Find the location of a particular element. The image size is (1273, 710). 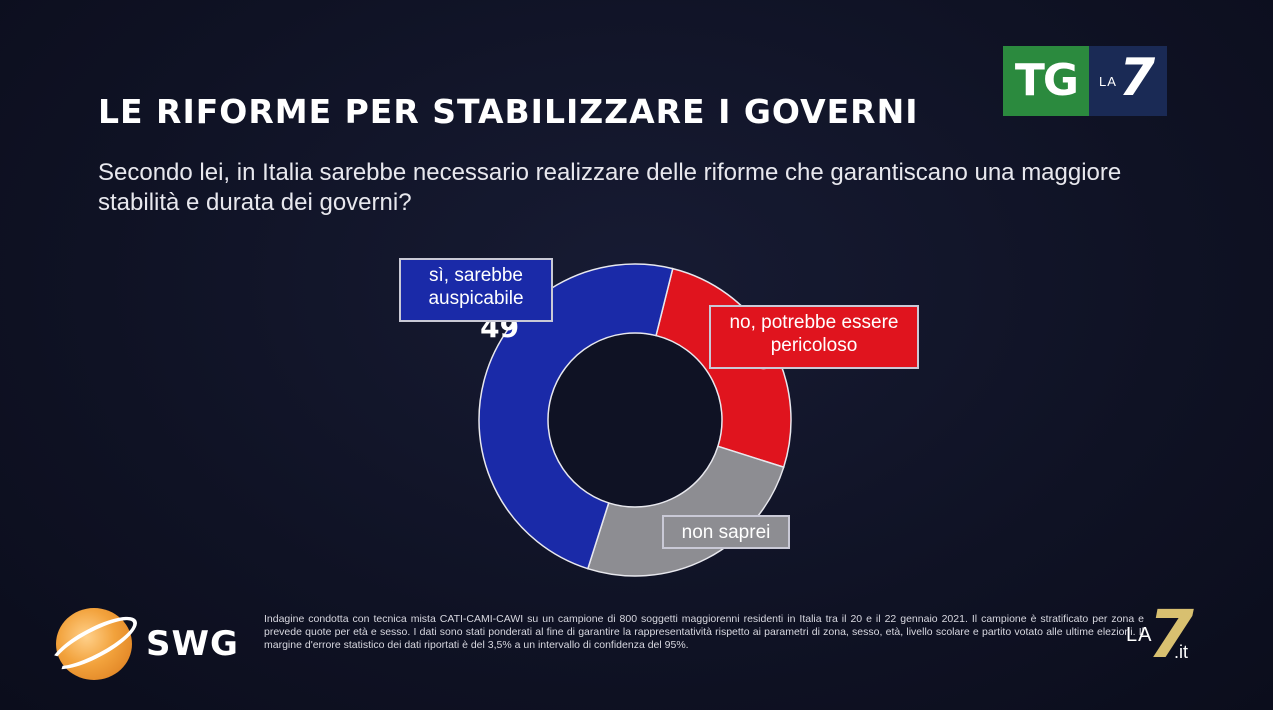

swg-logo: SWG is located at coordinates (148, 644).